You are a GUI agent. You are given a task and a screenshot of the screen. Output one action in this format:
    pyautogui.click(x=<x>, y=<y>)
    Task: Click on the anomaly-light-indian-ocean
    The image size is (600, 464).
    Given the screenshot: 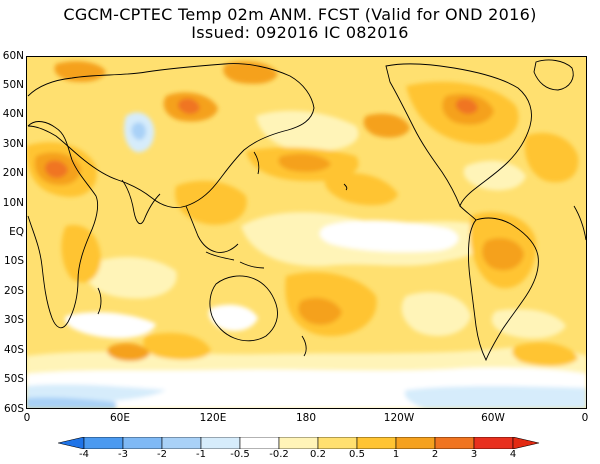 What is the action you would take?
    pyautogui.click(x=131, y=277)
    